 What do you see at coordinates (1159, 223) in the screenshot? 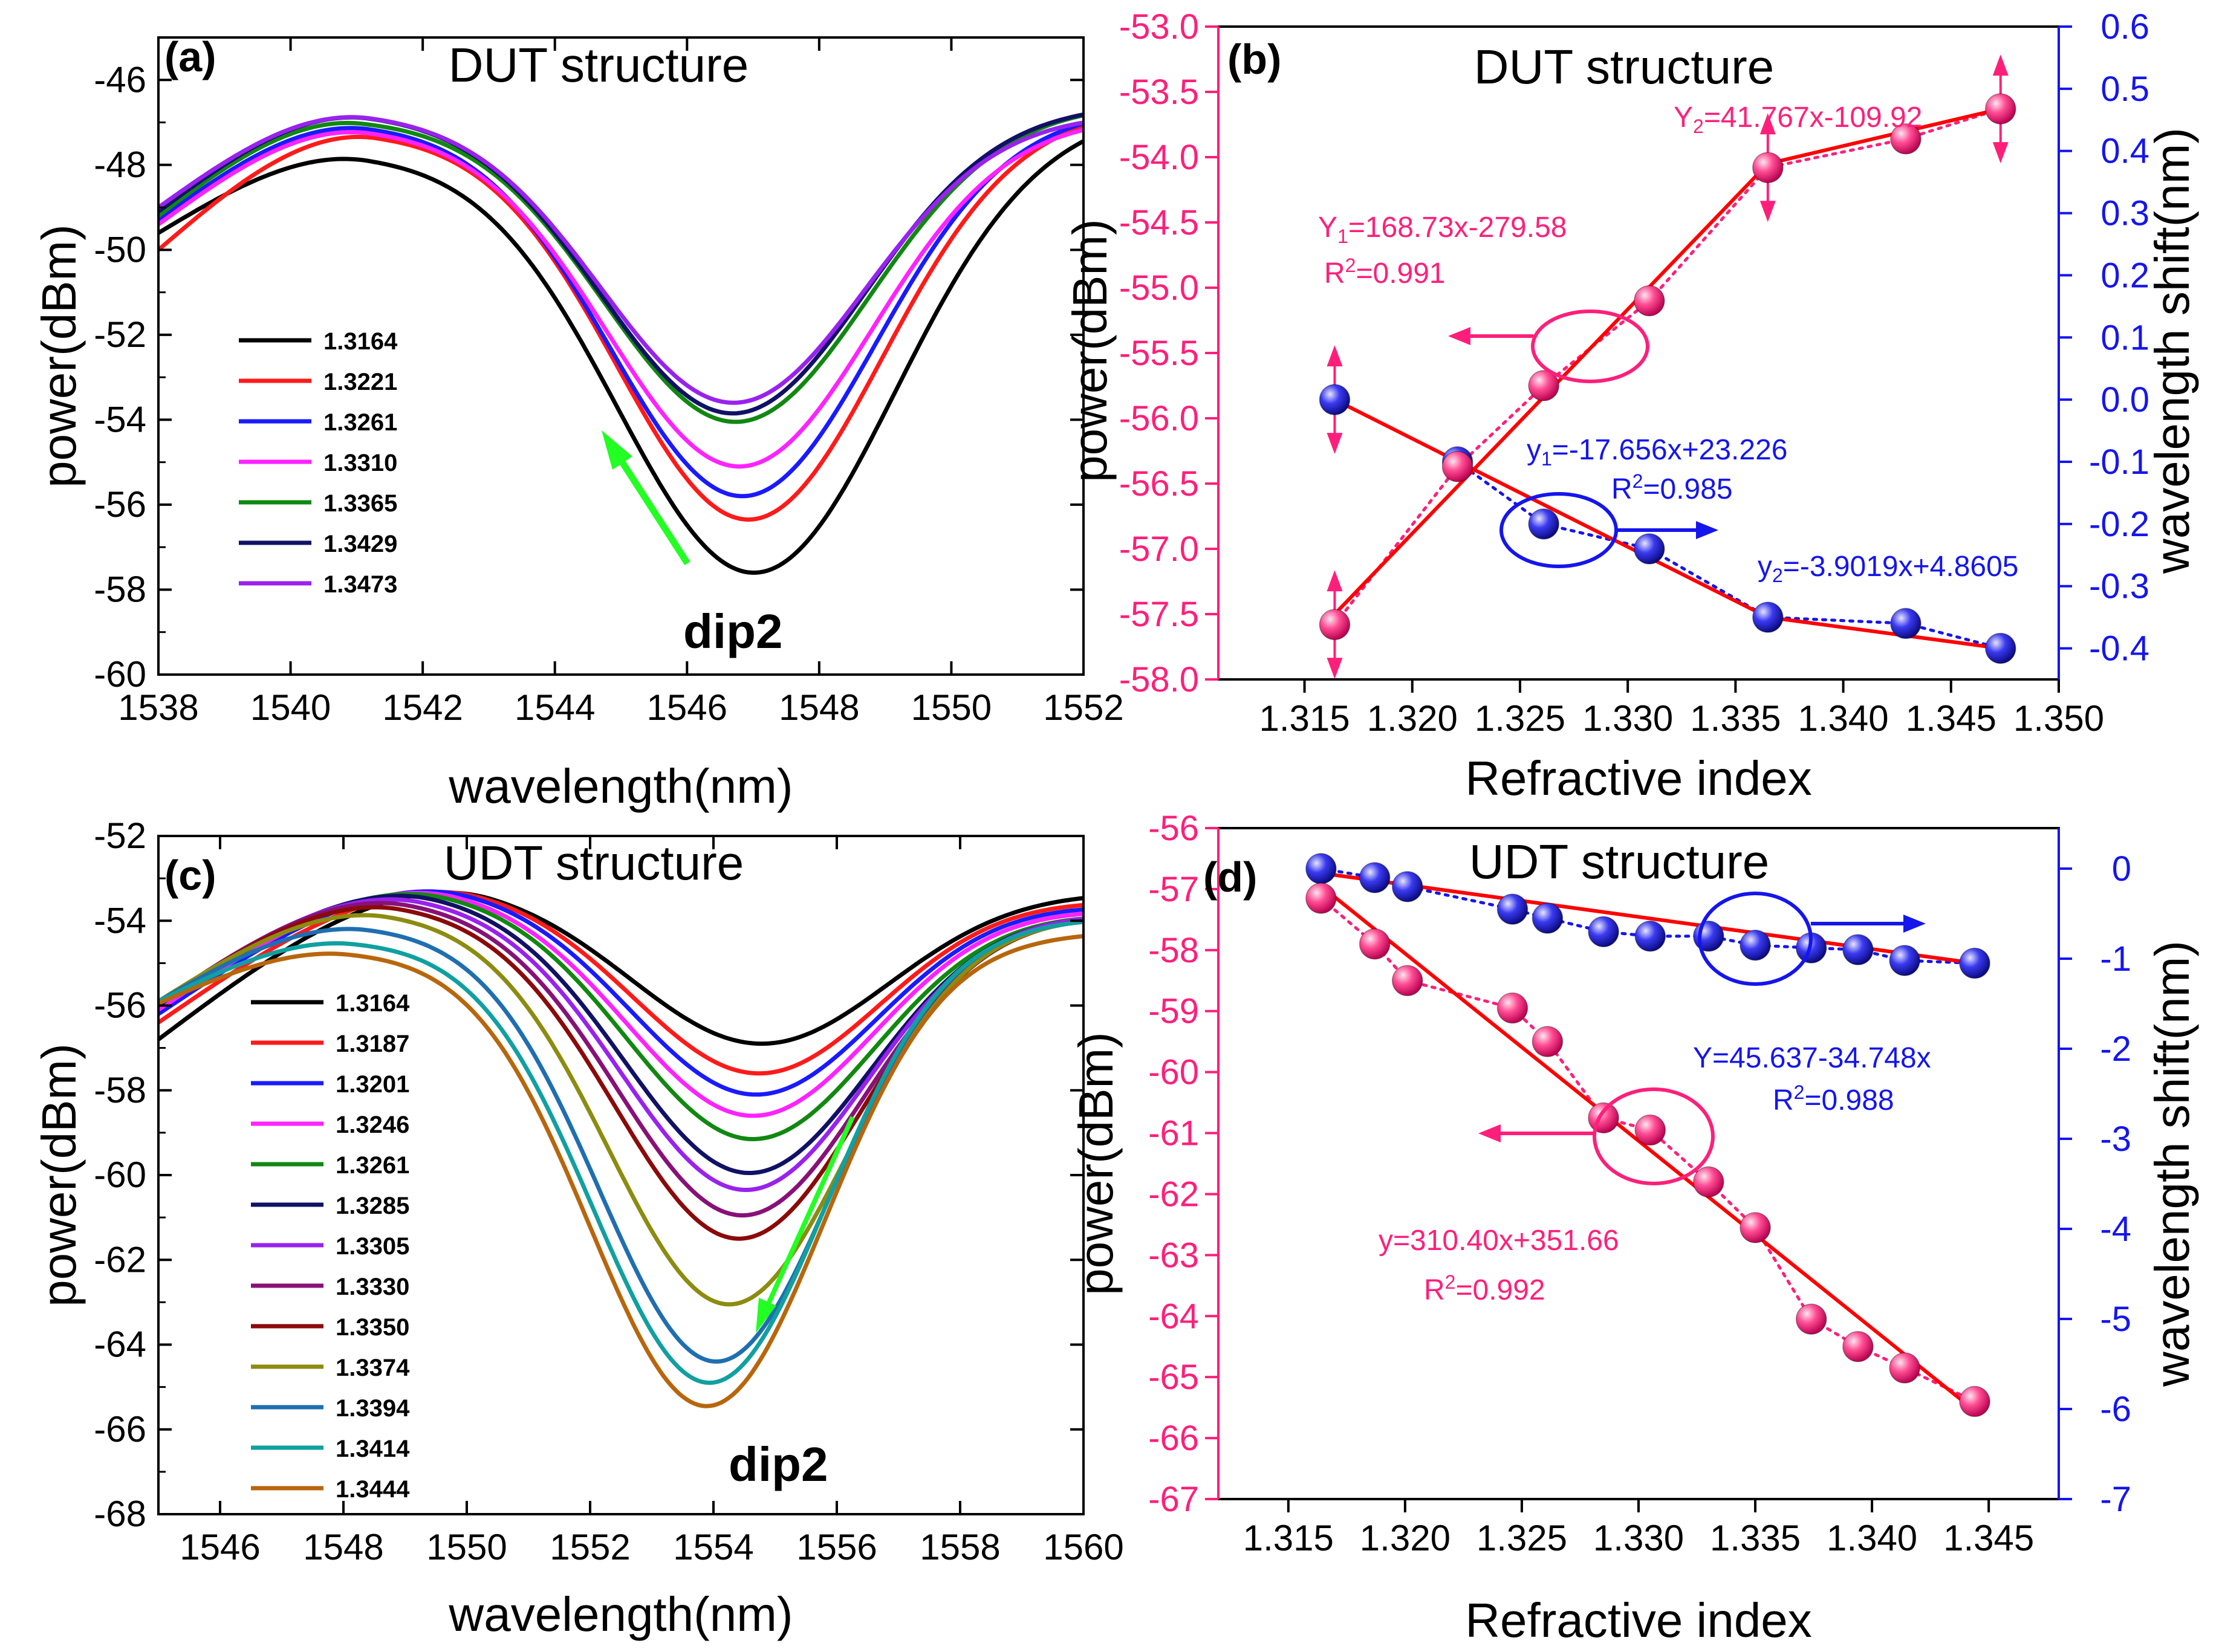
I see `y-left-tick-label: -54.5` at bounding box center [1159, 223].